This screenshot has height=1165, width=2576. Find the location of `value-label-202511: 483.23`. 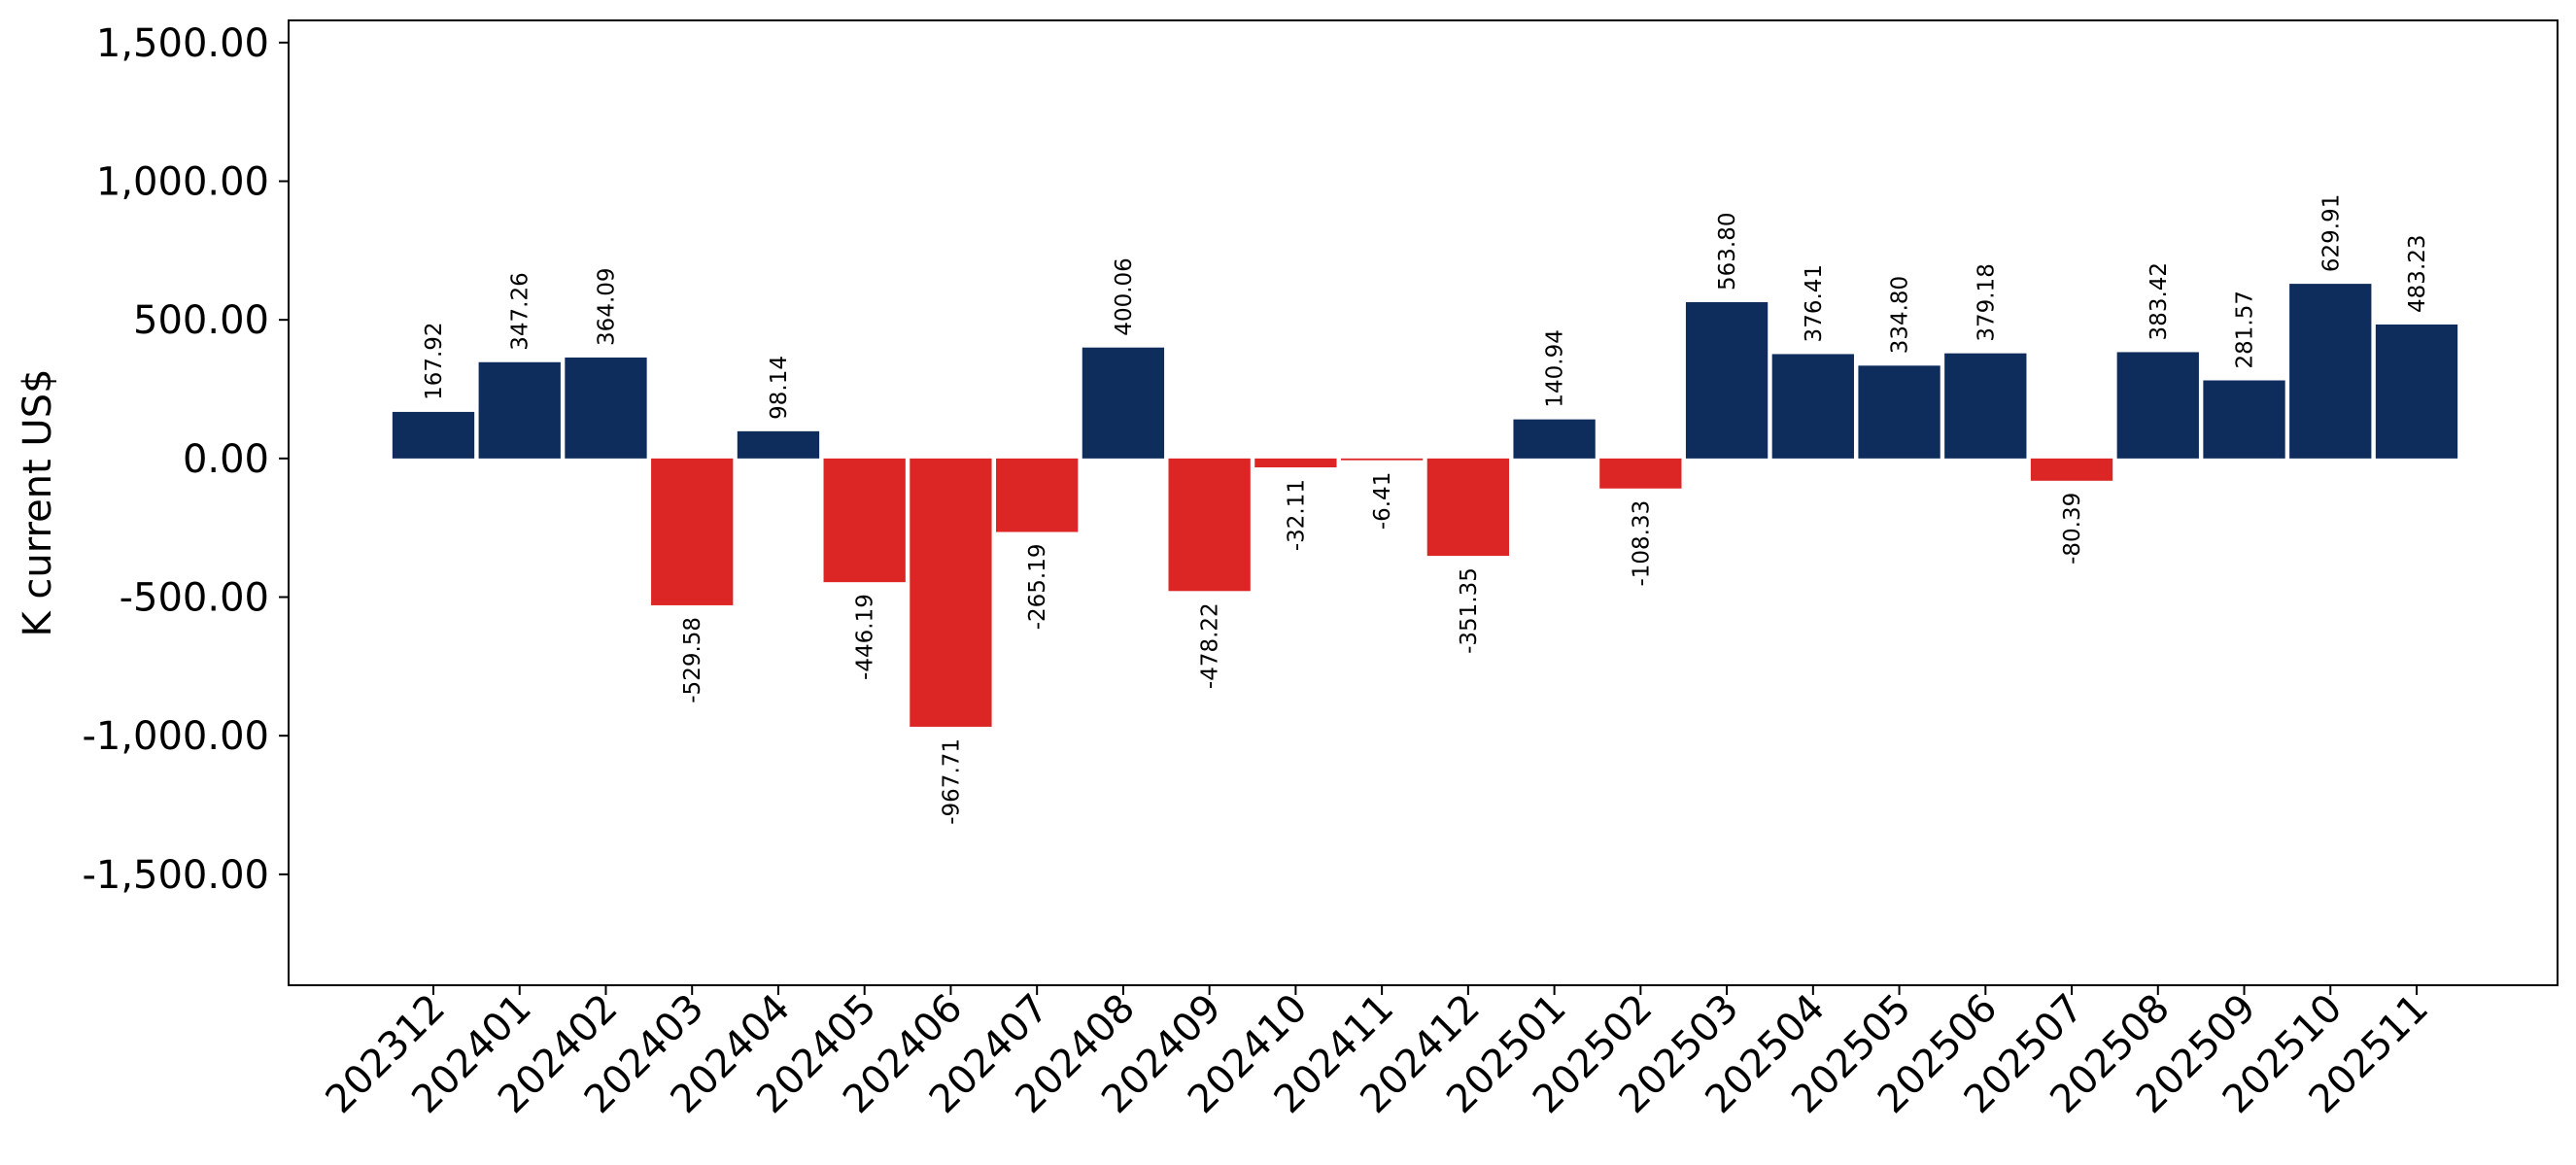

value-label-202511: 483.23 is located at coordinates (2417, 273).